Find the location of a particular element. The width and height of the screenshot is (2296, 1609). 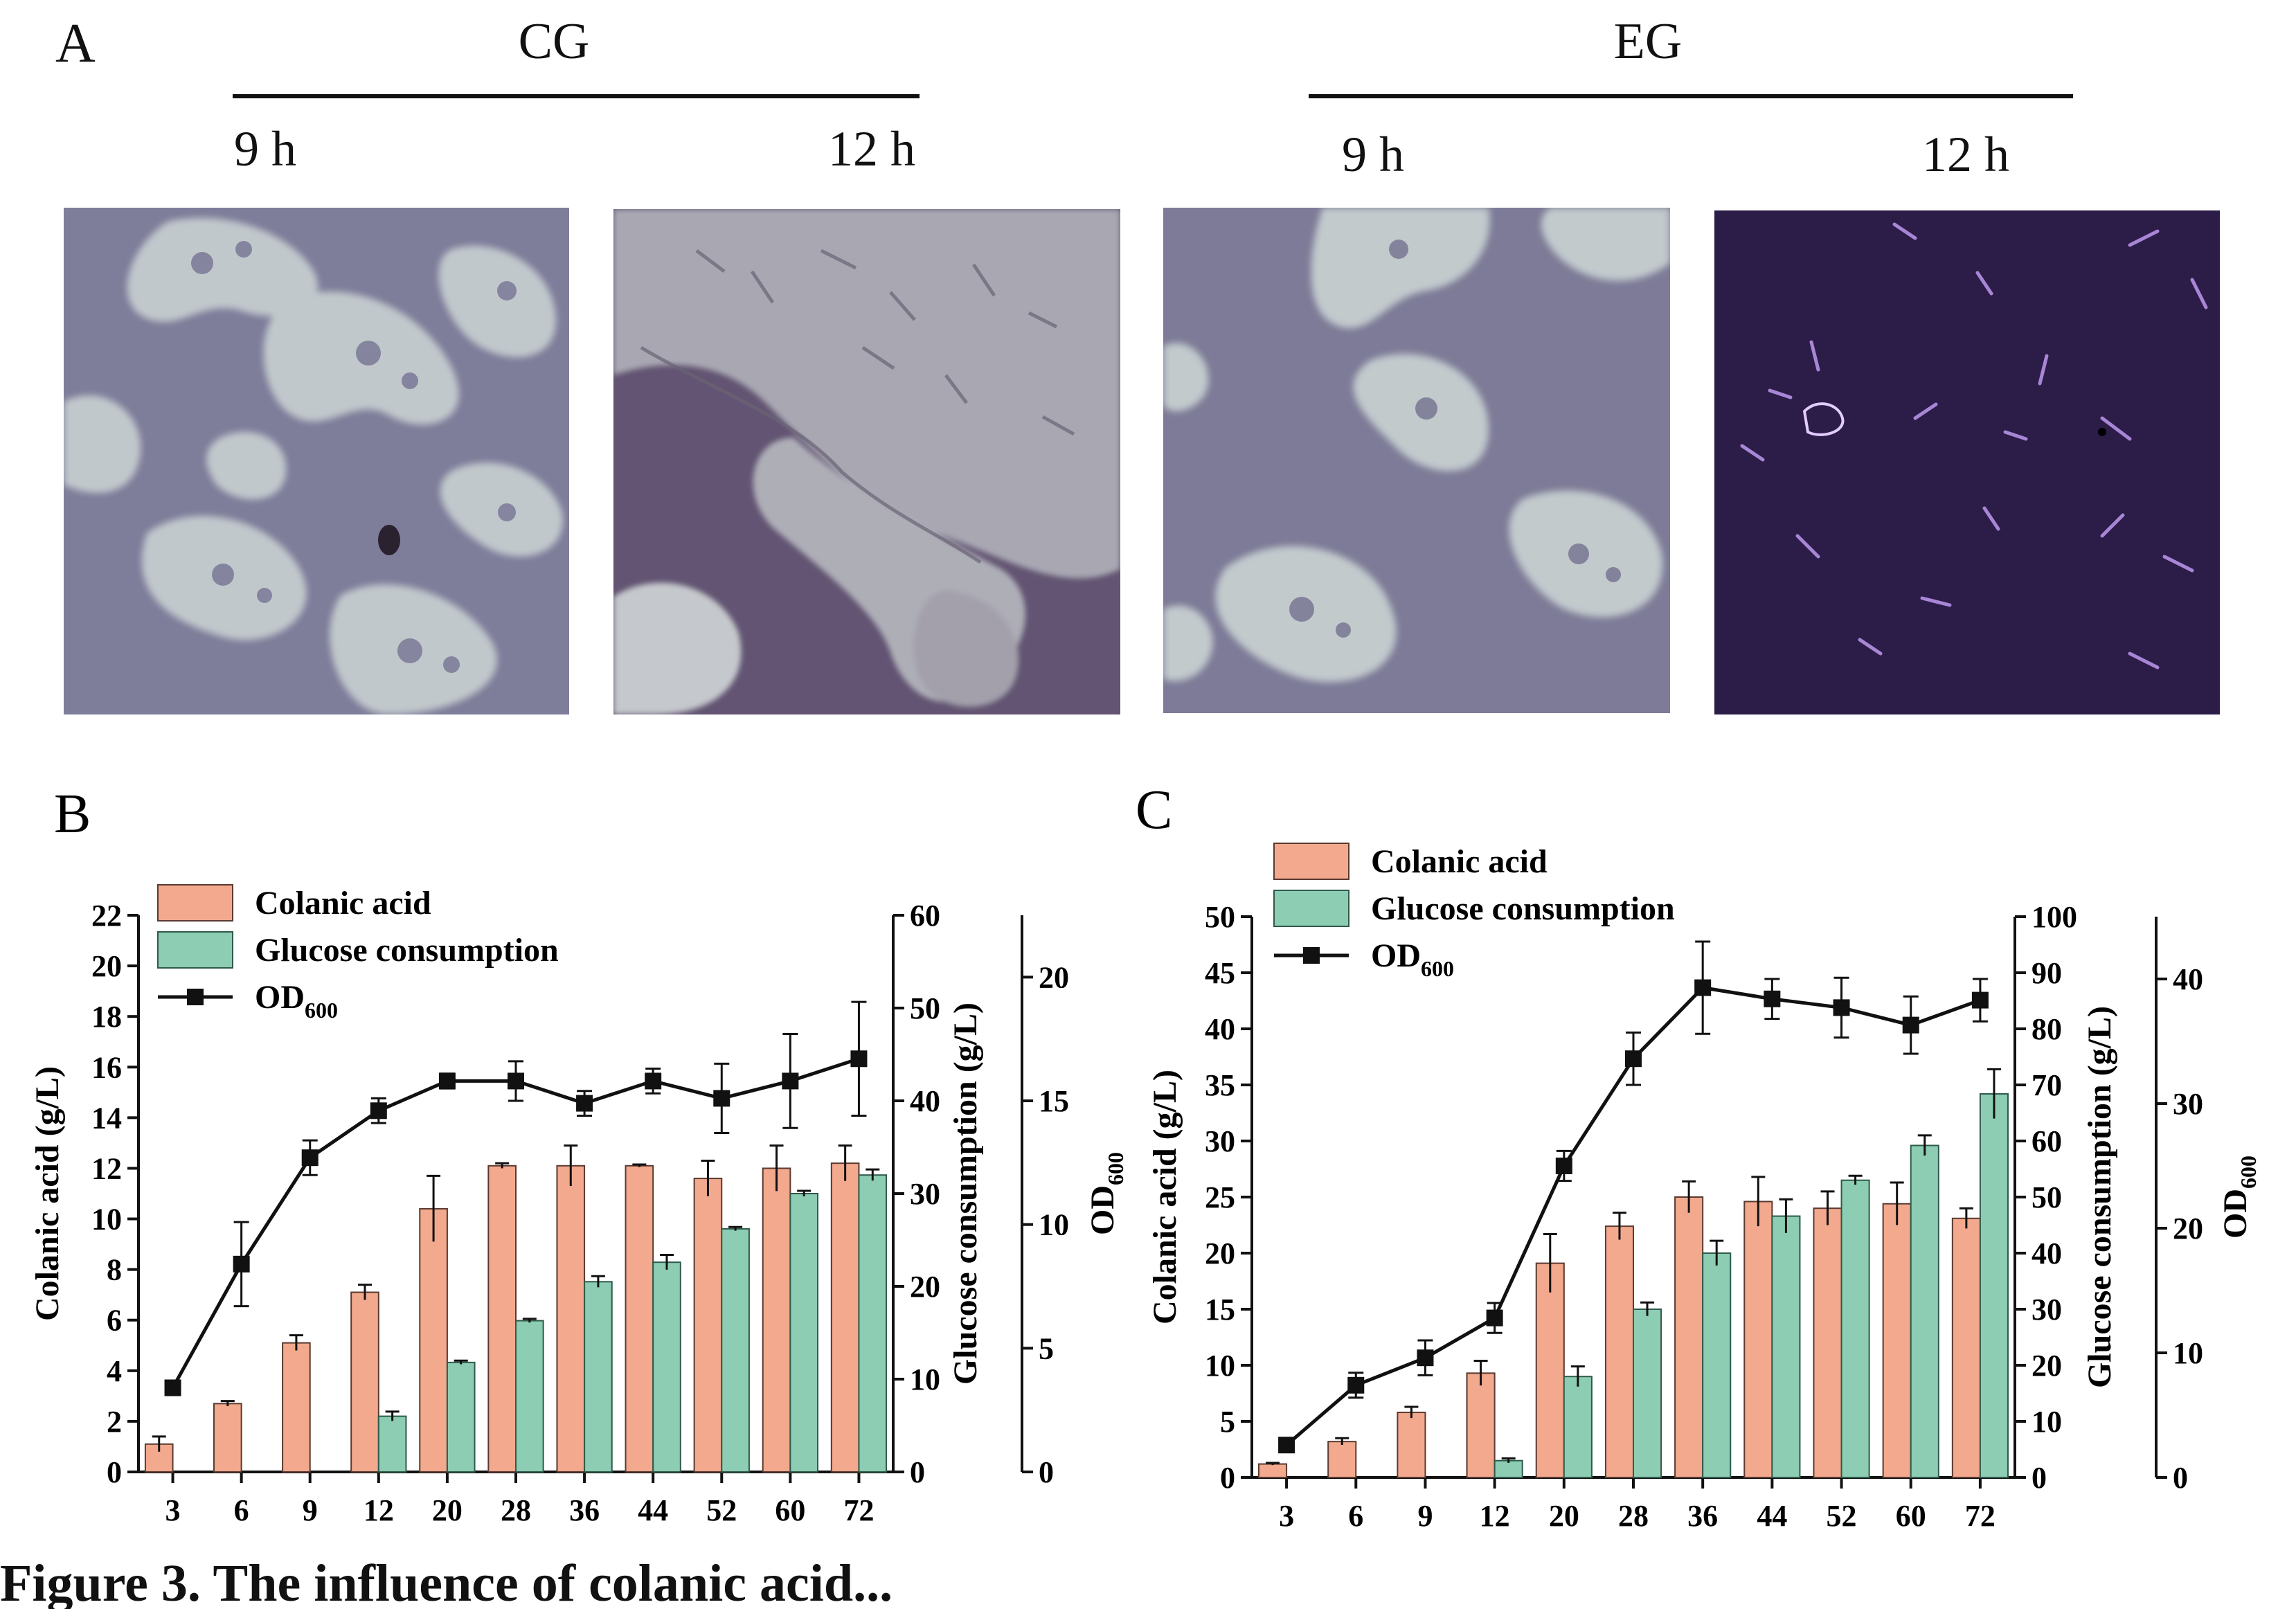

right-y-axis-title: Glucose consumption (g/L) is located at coordinates (965, 1194).